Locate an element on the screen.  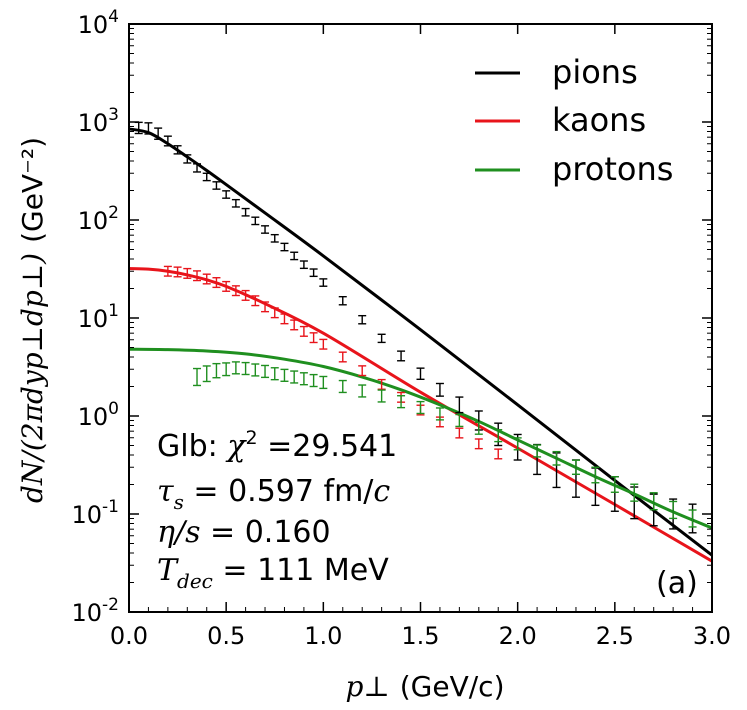
x-axis-label: p⊥ (GeV/c) is located at coordinates (424, 686).